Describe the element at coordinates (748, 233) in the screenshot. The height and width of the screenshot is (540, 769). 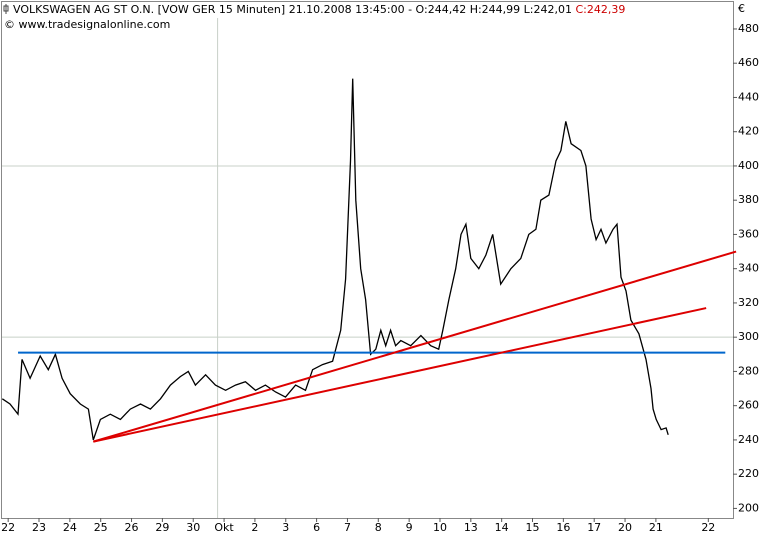
I see `y-tick-label: 360` at that location.